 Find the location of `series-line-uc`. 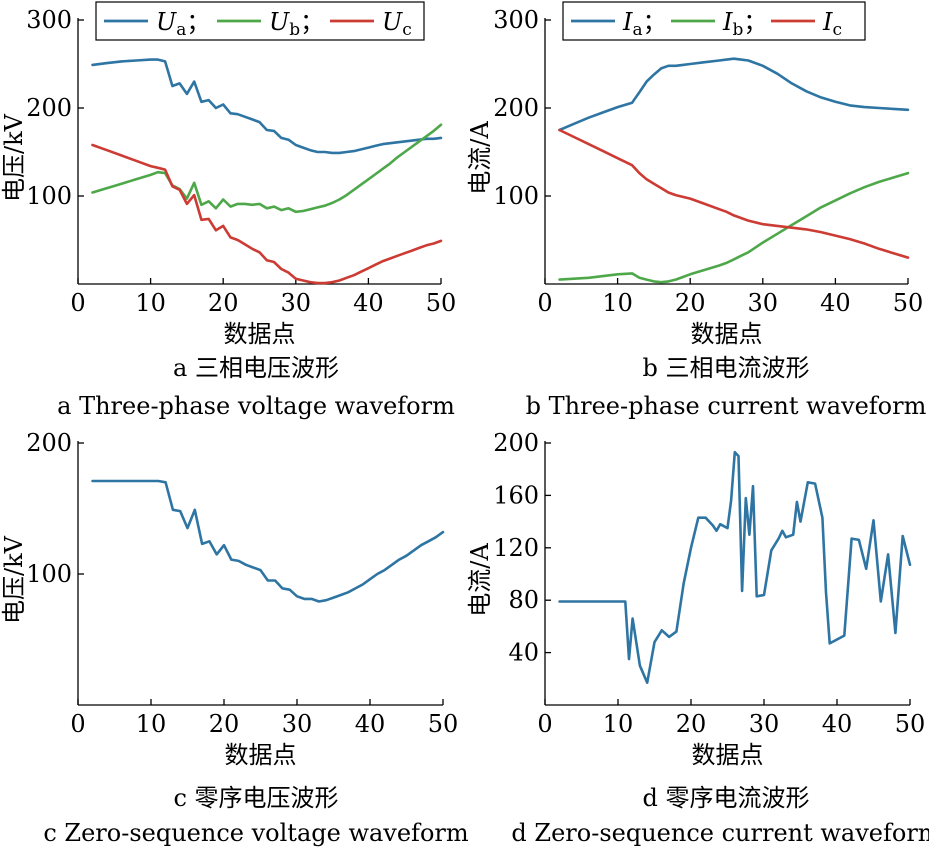

series-line-uc is located at coordinates (267, 214).